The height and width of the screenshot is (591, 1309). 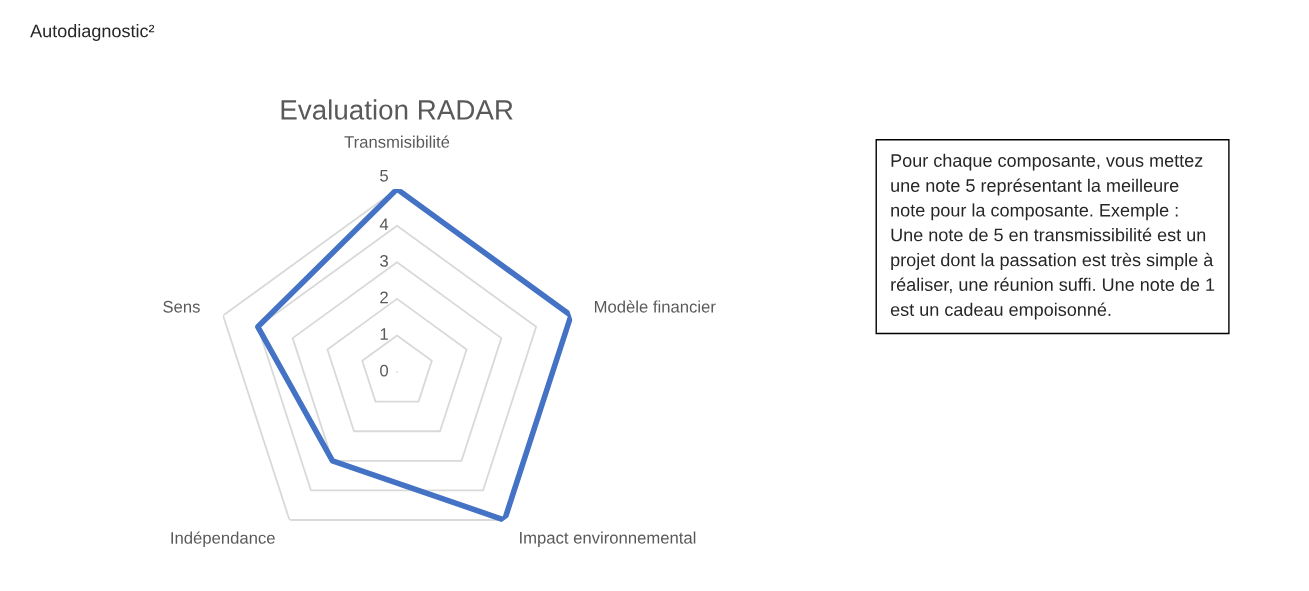 I want to click on spoke-label: Indépendance, so click(x=223, y=539).